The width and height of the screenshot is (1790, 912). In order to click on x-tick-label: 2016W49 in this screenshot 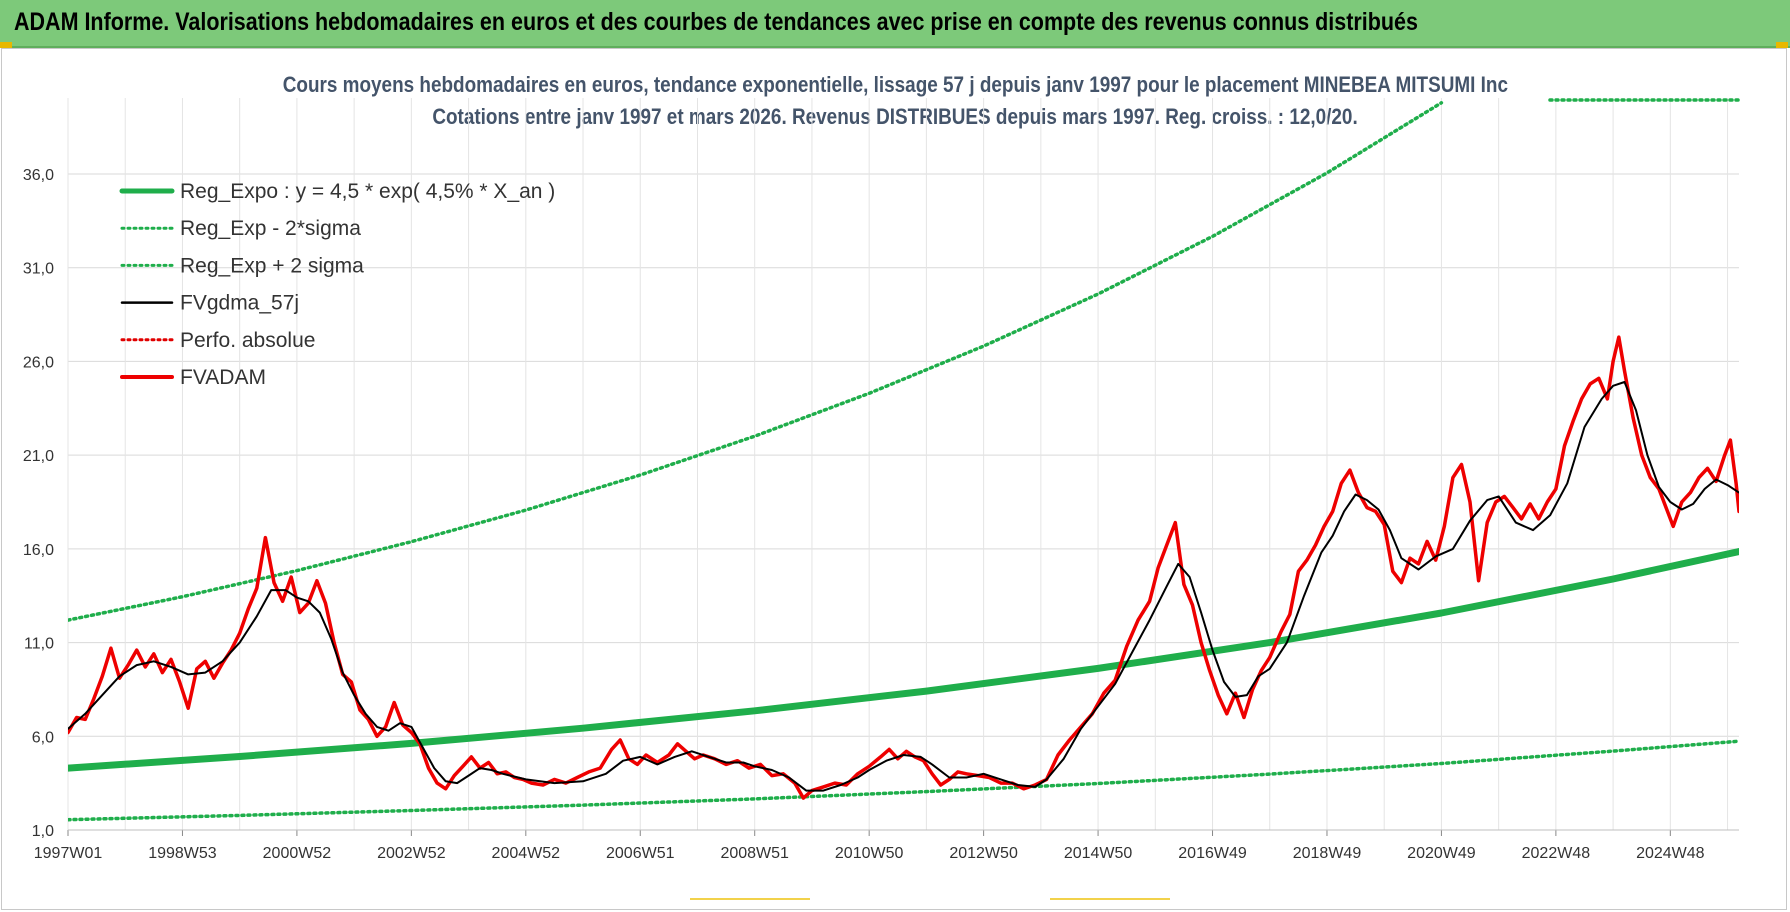, I will do `click(1212, 853)`.